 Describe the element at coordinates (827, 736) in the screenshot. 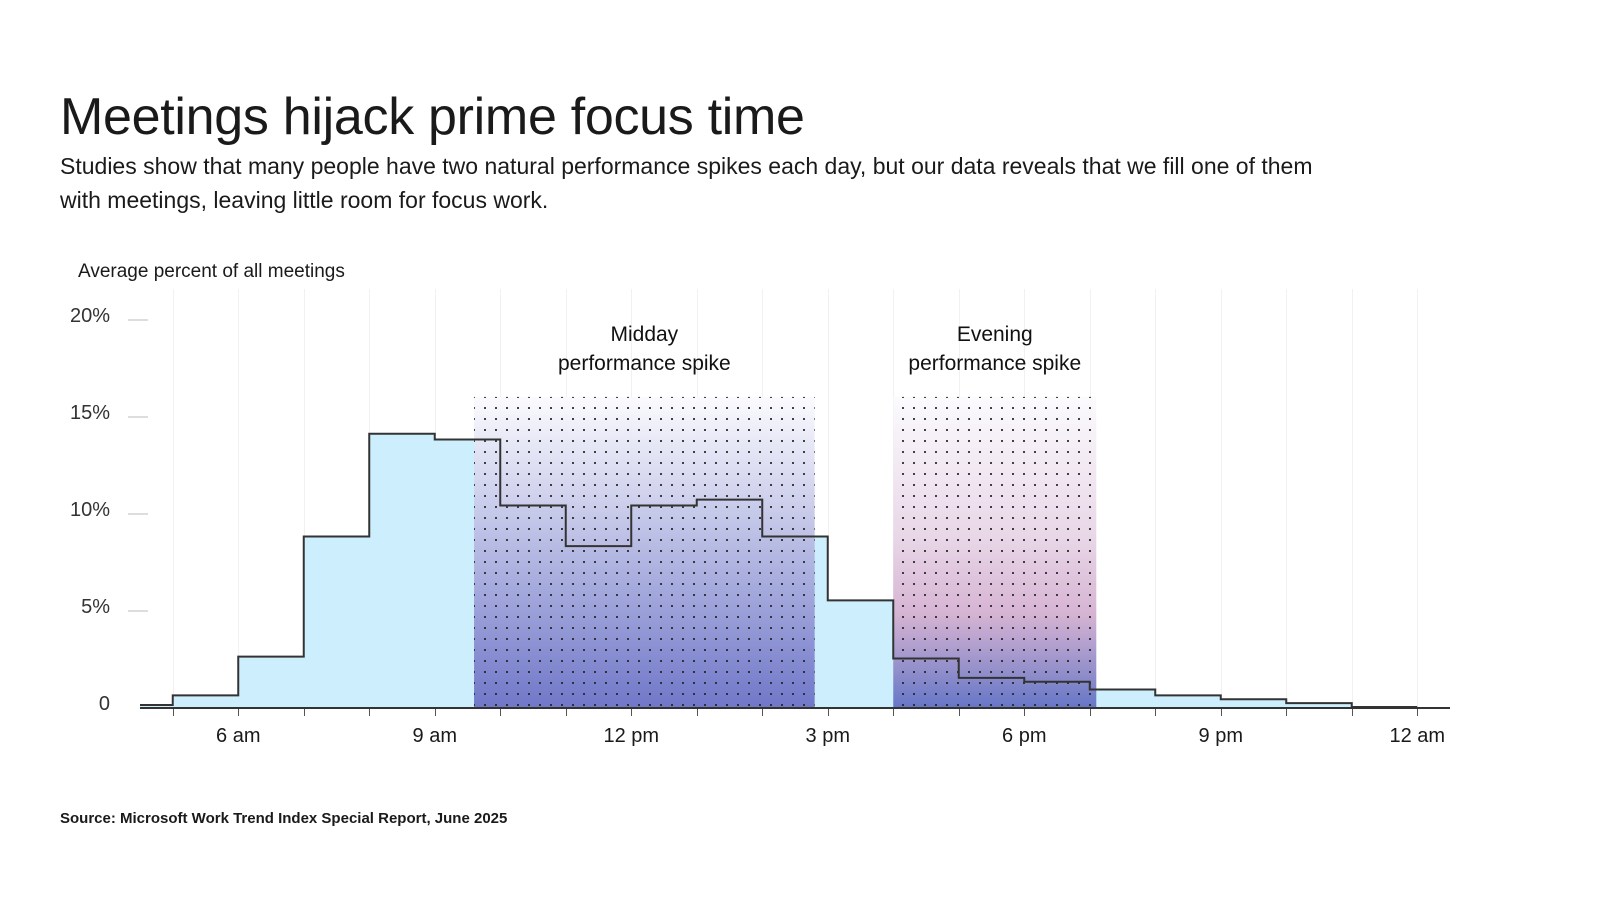

I see `x-axis-tick-label: 3 pm` at that location.